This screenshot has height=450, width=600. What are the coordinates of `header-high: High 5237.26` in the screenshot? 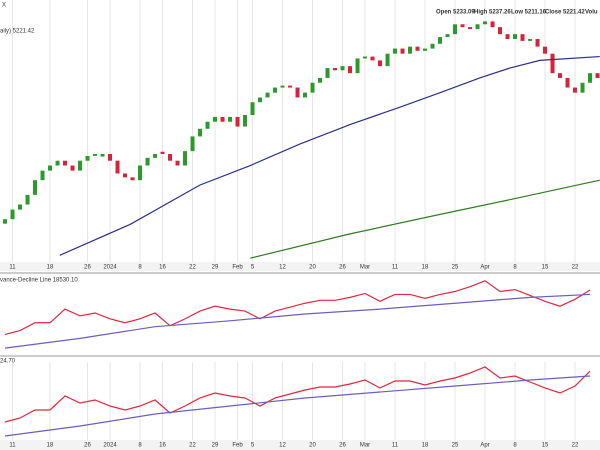 It's located at (492, 13).